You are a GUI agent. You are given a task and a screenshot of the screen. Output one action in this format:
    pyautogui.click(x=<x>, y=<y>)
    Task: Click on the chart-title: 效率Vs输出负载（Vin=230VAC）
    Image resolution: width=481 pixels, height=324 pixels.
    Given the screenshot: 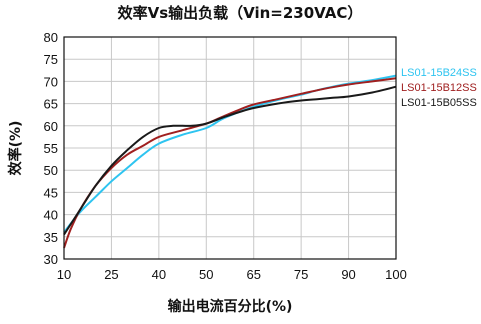 What is the action you would take?
    pyautogui.click(x=240, y=13)
    